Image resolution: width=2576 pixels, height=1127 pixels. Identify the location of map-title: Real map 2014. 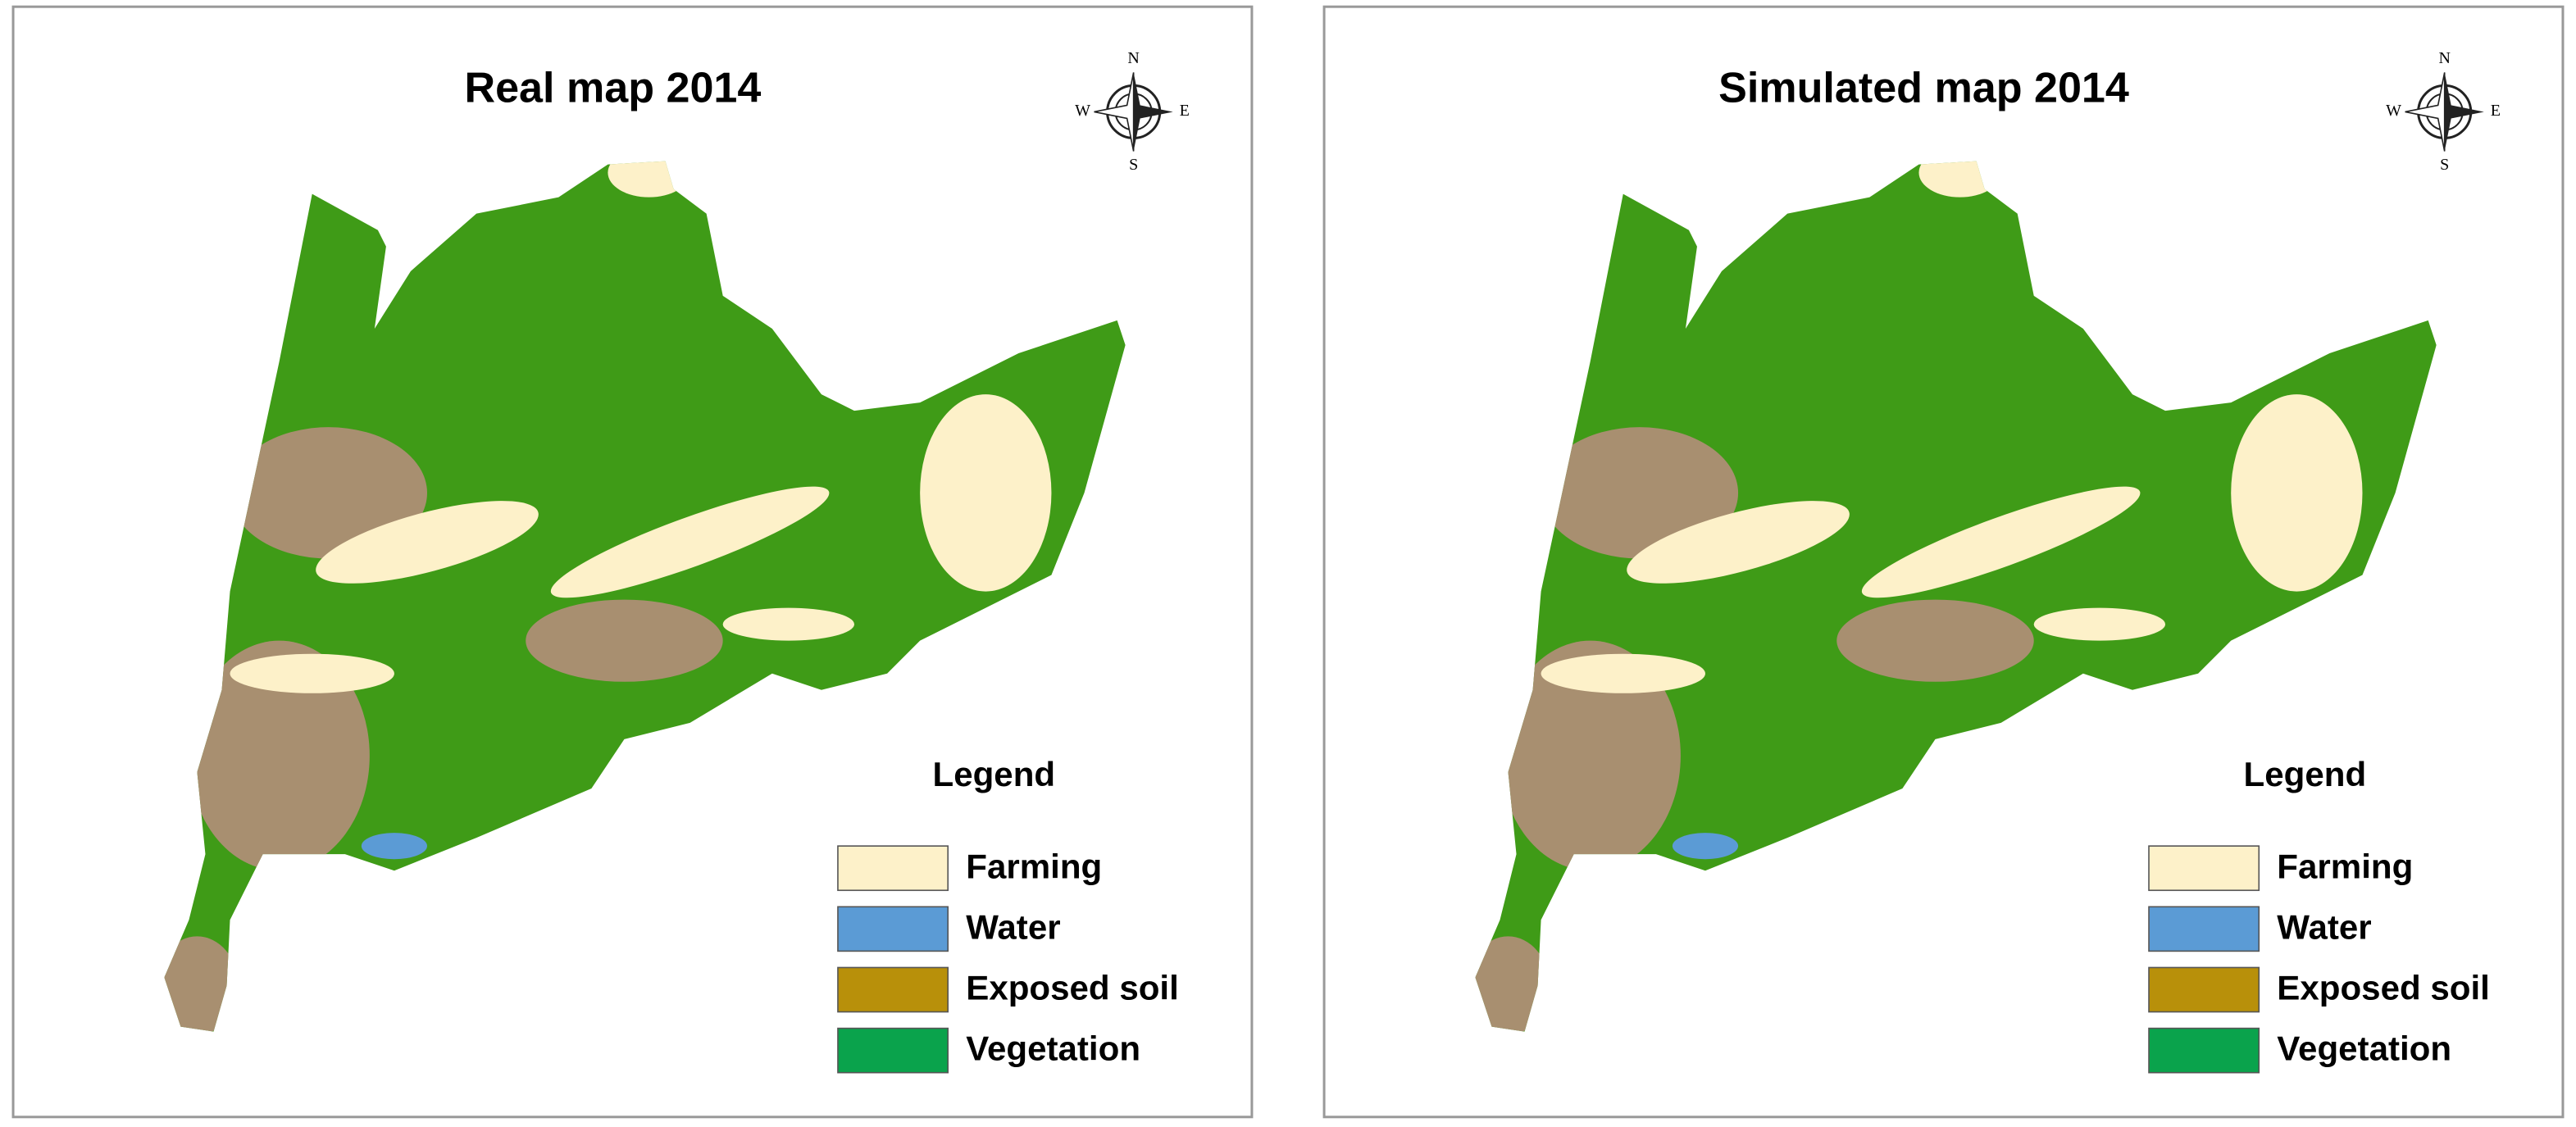
(612, 87).